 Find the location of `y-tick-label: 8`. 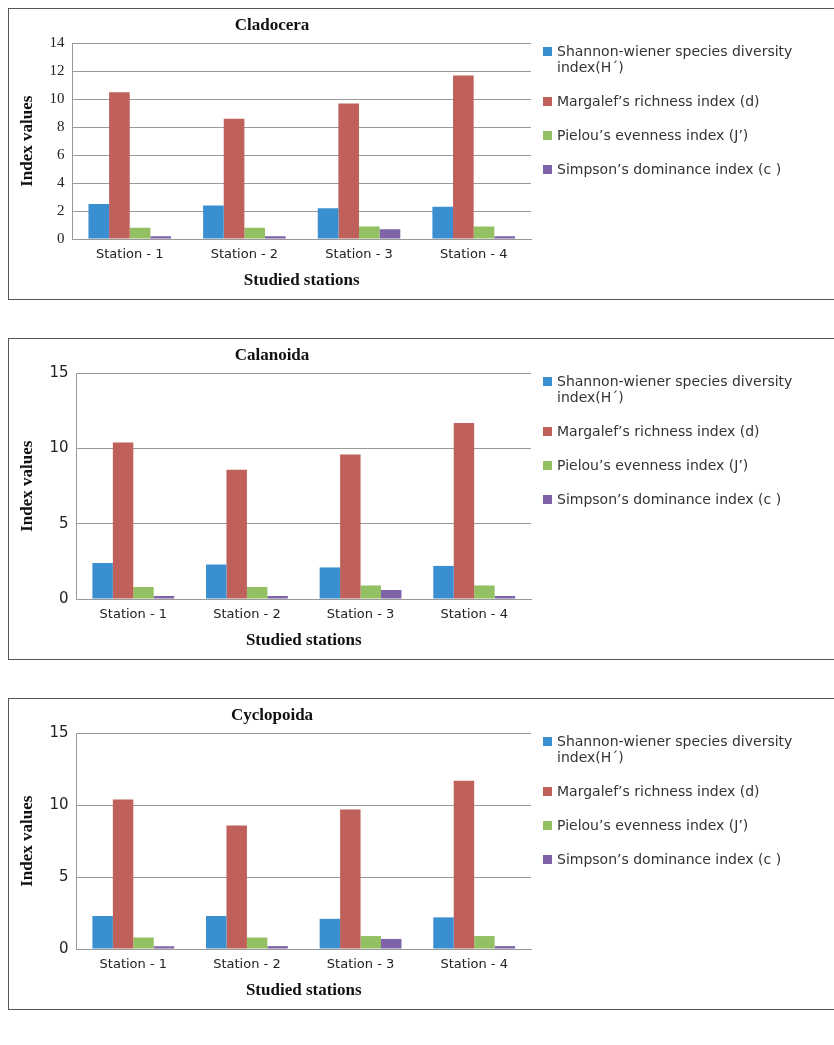

y-tick-label: 8 is located at coordinates (60, 126).